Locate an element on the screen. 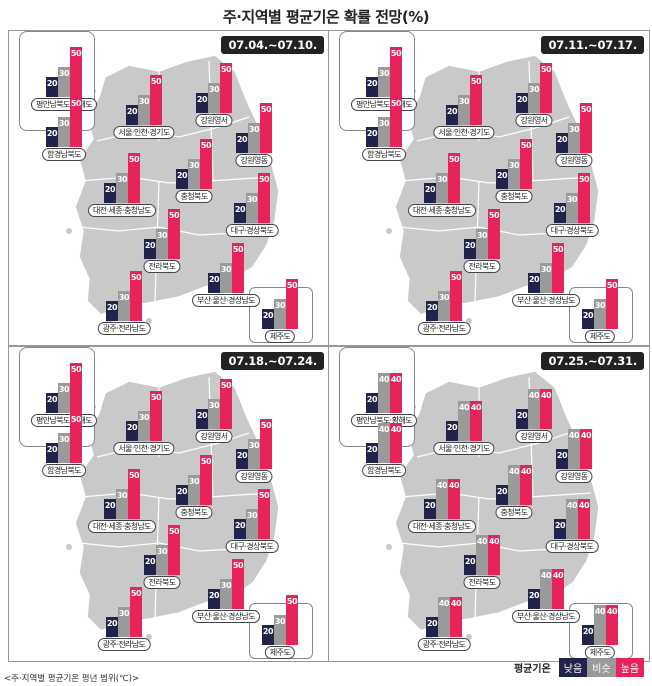  province-border is located at coordinates (176, 180).